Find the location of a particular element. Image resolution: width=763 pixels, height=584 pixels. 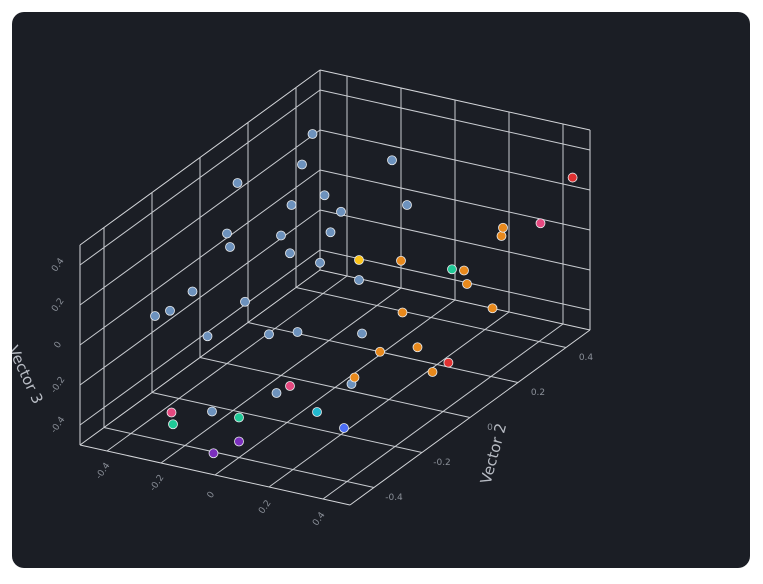

z-tick-label: 0 is located at coordinates (59, 345).